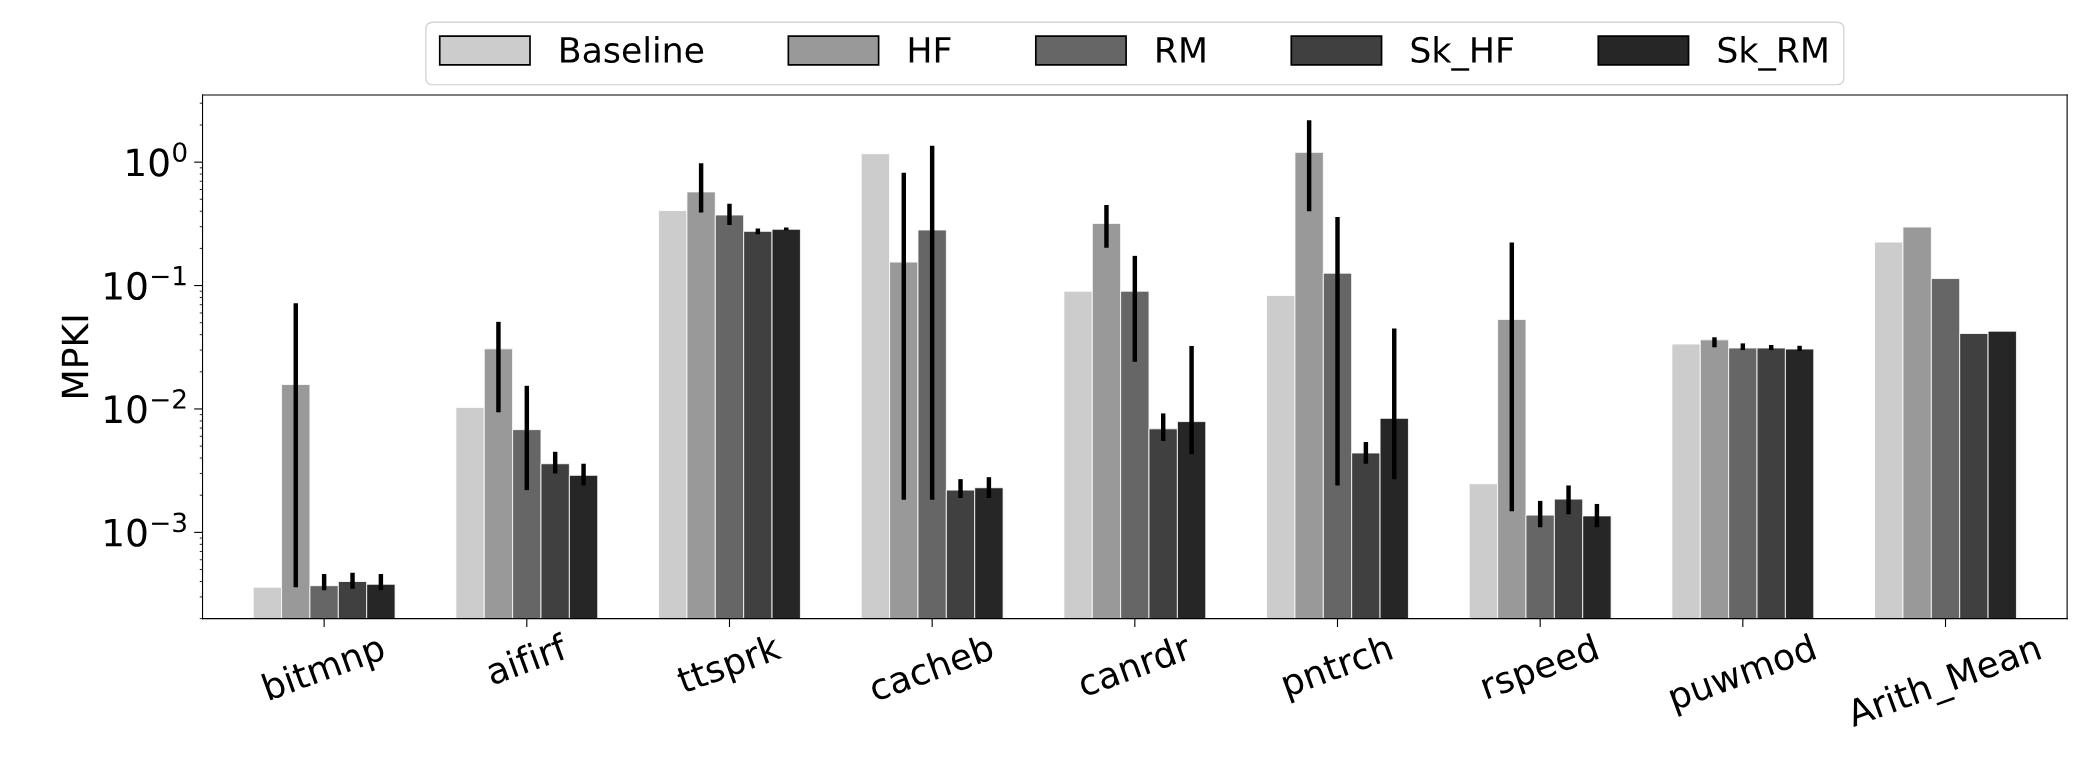 The height and width of the screenshot is (760, 2088). Describe the element at coordinates (632, 49) in the screenshot. I see `legend-label: Baseline` at that location.